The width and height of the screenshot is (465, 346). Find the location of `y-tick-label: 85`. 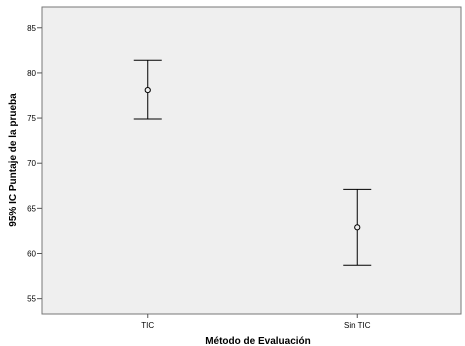

y-tick-label: 85 is located at coordinates (31, 28).